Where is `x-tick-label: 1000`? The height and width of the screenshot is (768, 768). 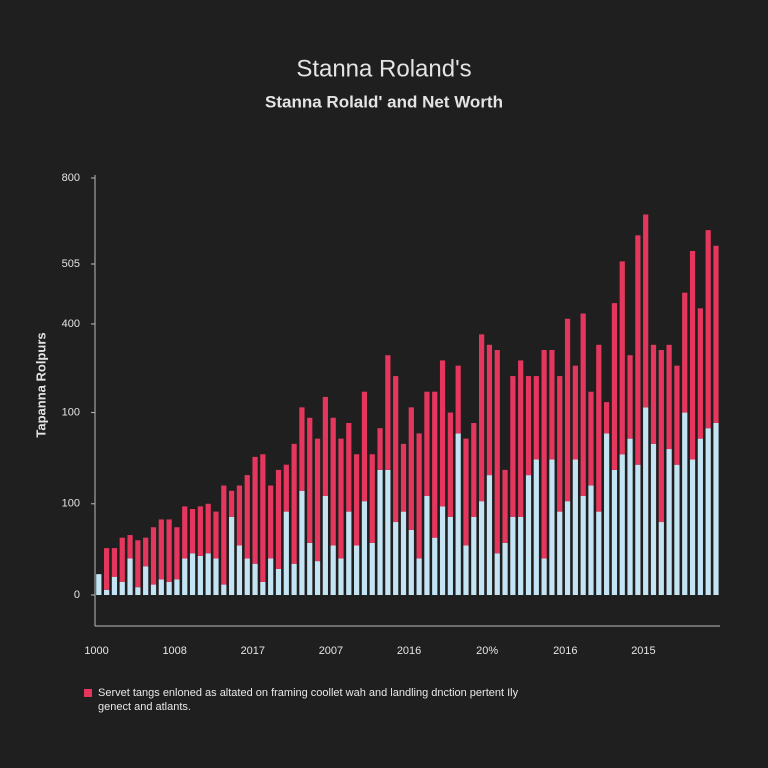
x-tick-label: 1000 is located at coordinates (96, 651).